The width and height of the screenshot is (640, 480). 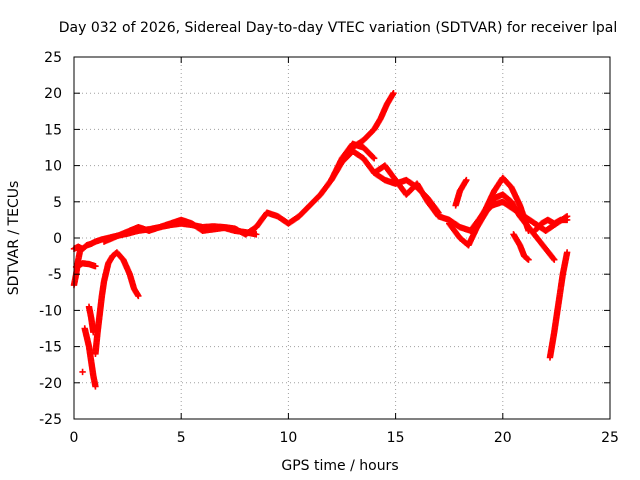 What do you see at coordinates (288, 438) in the screenshot?
I see `x-tick-label: 10` at bounding box center [288, 438].